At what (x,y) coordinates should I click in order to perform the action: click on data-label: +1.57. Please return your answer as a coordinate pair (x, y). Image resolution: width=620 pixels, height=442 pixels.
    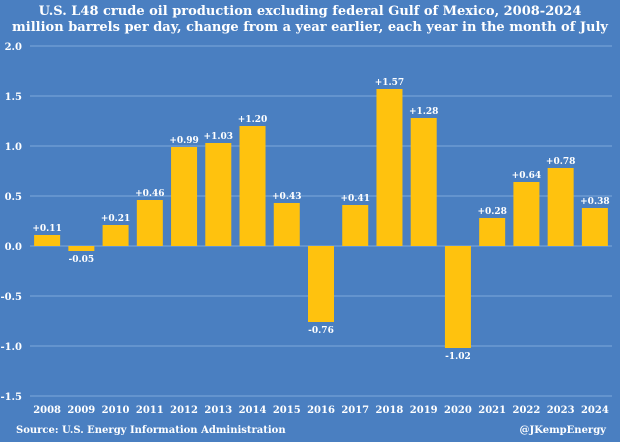
    Looking at the image, I should click on (389, 83).